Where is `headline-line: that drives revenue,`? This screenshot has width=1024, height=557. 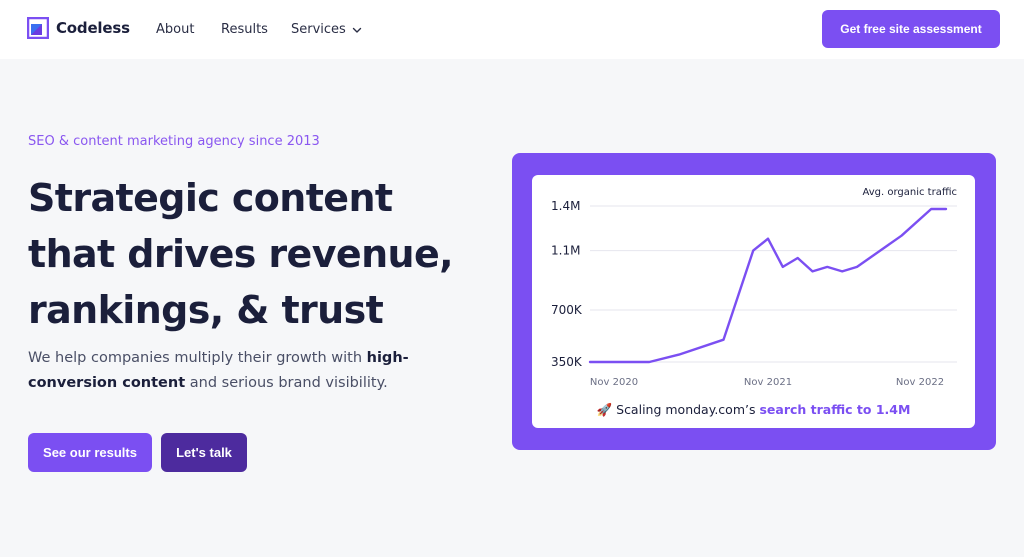 headline-line: that drives revenue, is located at coordinates (241, 254).